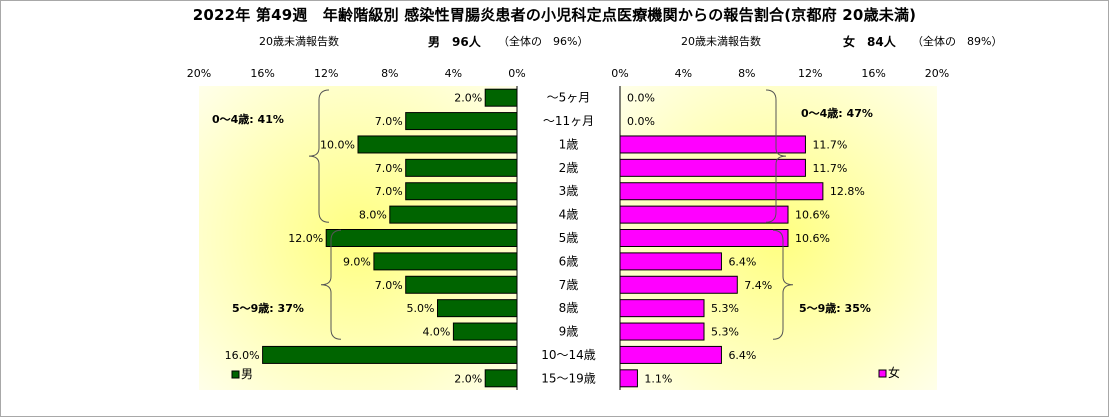 Image resolution: width=1109 pixels, height=417 pixels. Describe the element at coordinates (247, 374) in the screenshot. I see `male-legend-label: 男` at that location.